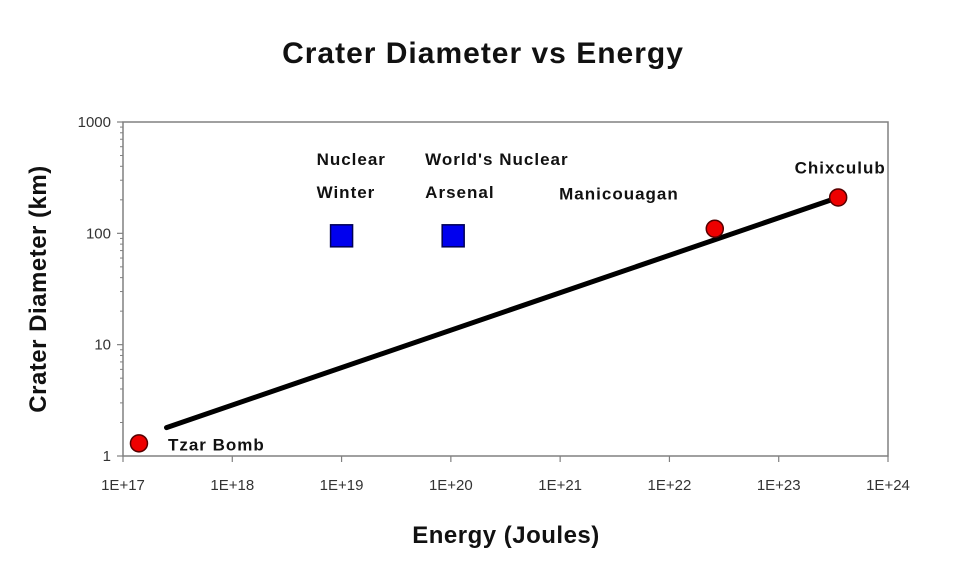 The width and height of the screenshot is (969, 576). What do you see at coordinates (840, 167) in the screenshot?
I see `label-chixculub: Chixculub` at bounding box center [840, 167].